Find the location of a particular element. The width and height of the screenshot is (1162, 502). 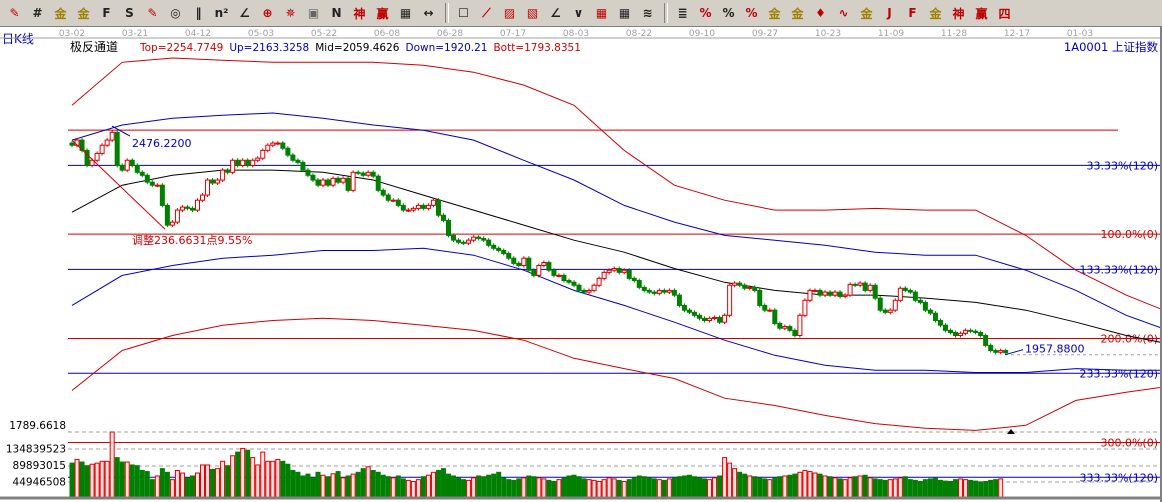

date-tick-label: 08-22 is located at coordinates (639, 34).